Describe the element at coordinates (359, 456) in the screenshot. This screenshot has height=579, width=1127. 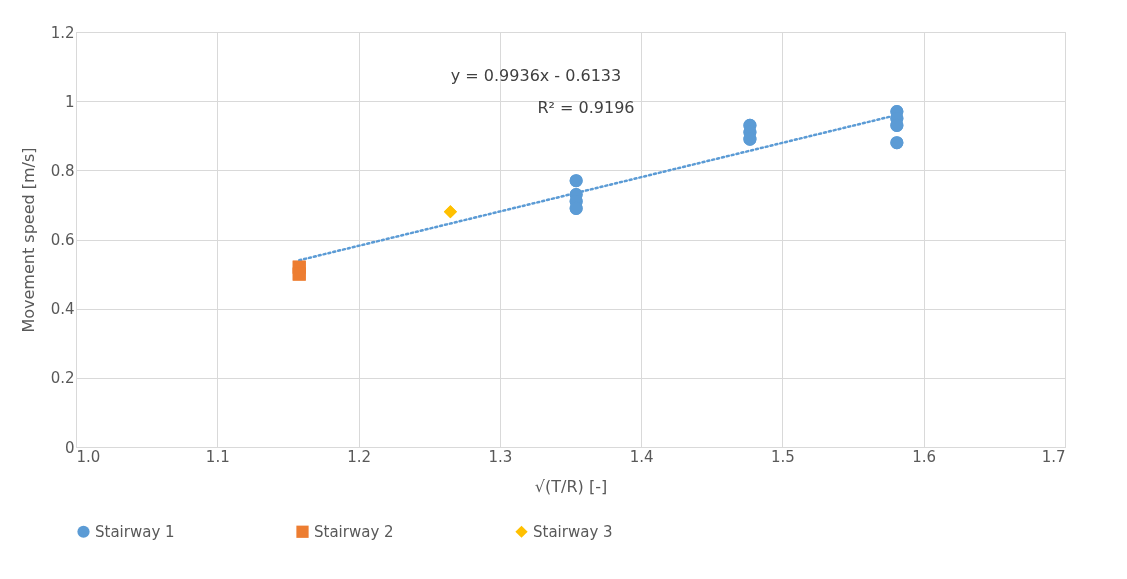
I see `x-tick-label: 1.2` at that location.